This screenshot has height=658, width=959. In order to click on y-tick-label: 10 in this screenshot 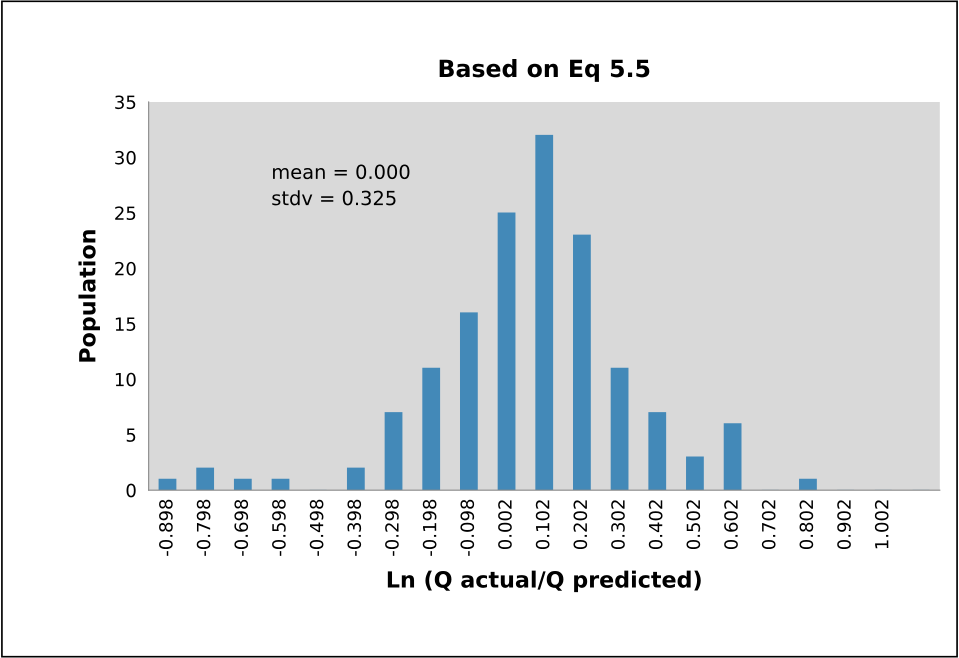, I will do `click(126, 379)`.